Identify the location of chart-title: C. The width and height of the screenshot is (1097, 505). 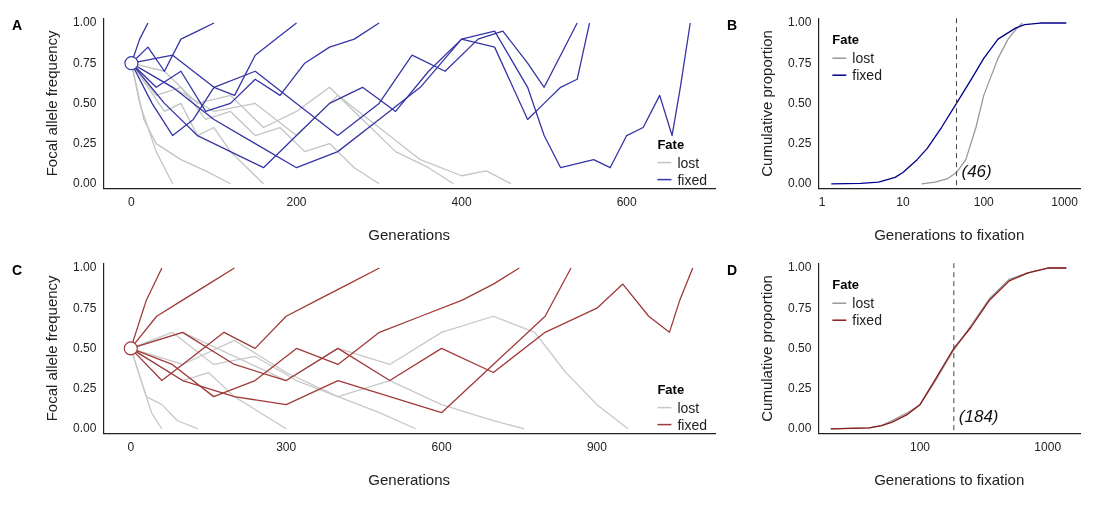
(17, 270).